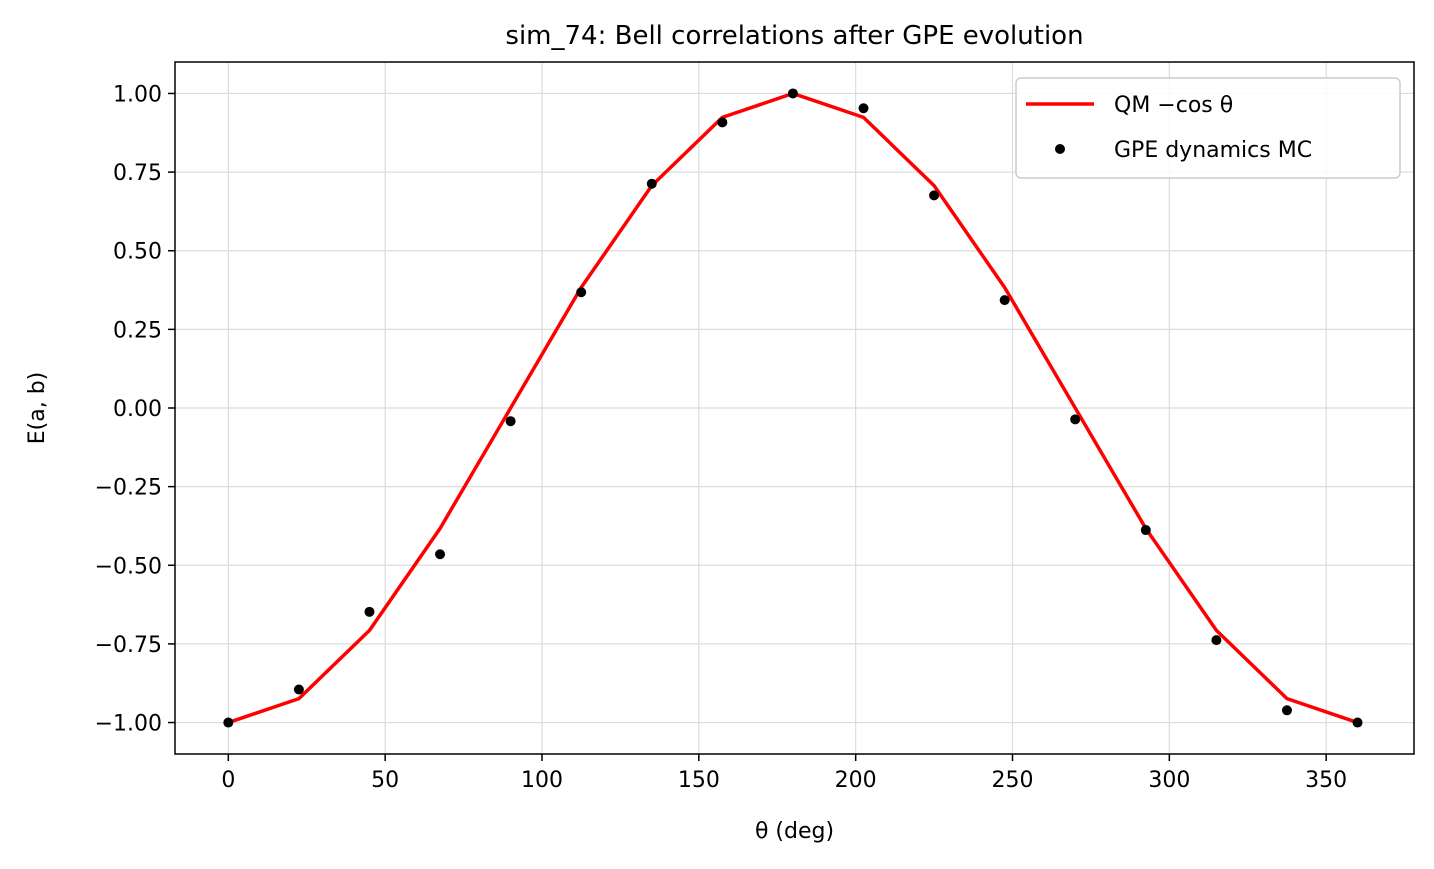  What do you see at coordinates (137, 330) in the screenshot?
I see `y-tick-label: 0.25` at bounding box center [137, 330].